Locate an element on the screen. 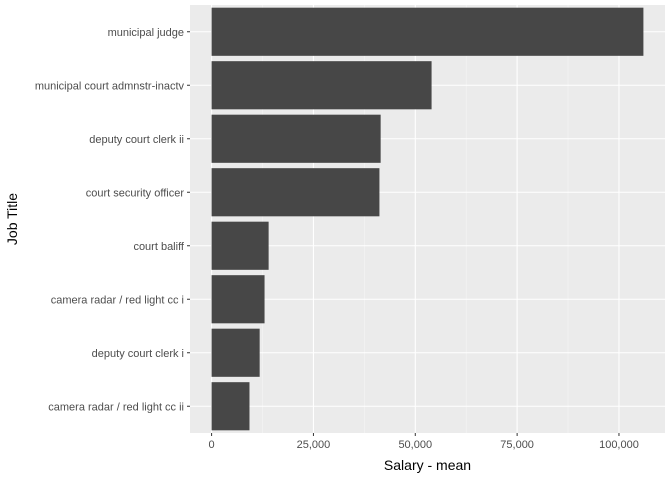 This screenshot has width=672, height=480. y-tick-label: court baliff is located at coordinates (158, 247).